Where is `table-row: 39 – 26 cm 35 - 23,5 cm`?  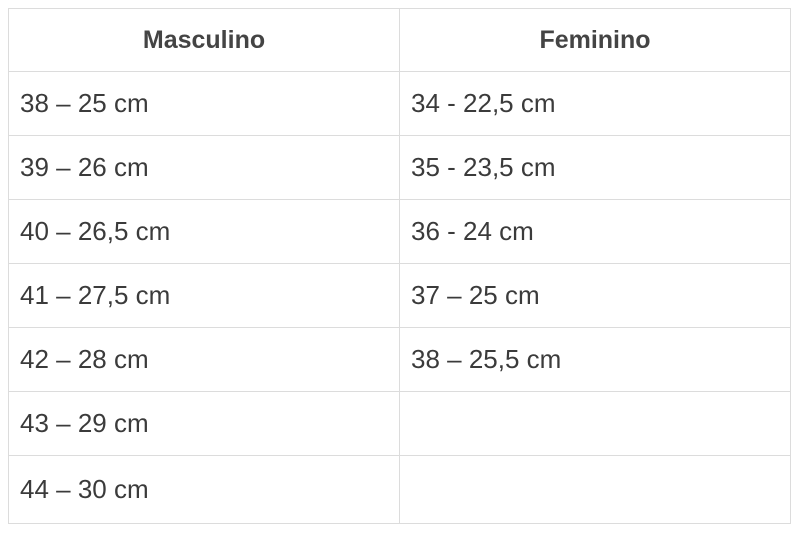 table-row: 39 – 26 cm 35 - 23,5 cm is located at coordinates (399, 167).